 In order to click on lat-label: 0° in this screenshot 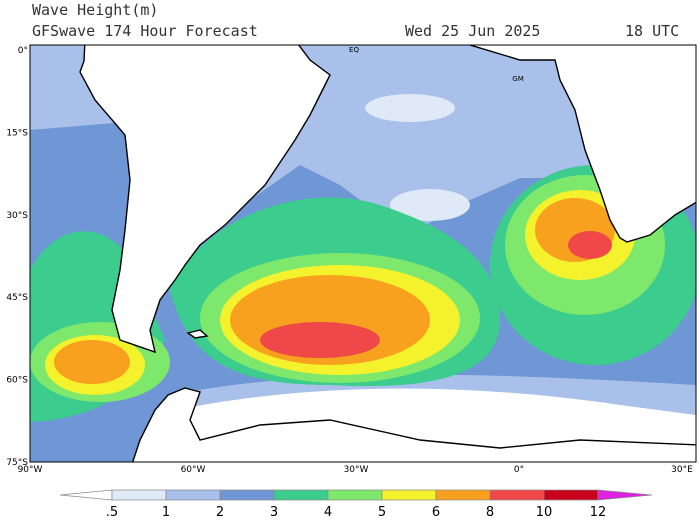, I will do `click(23, 51)`.